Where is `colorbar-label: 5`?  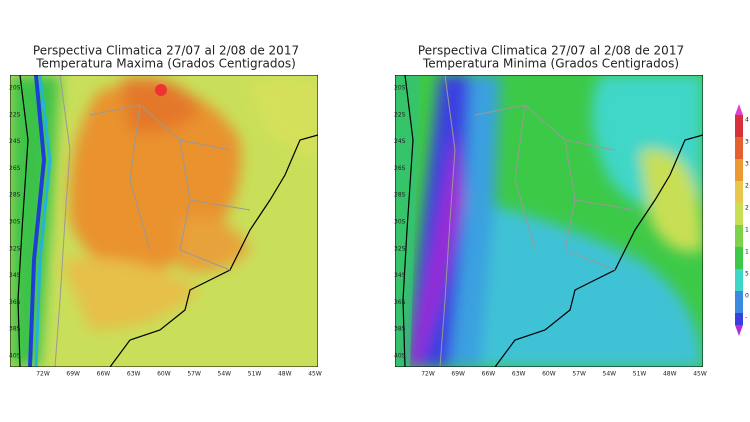
colorbar-label: 5 is located at coordinates (747, 274).